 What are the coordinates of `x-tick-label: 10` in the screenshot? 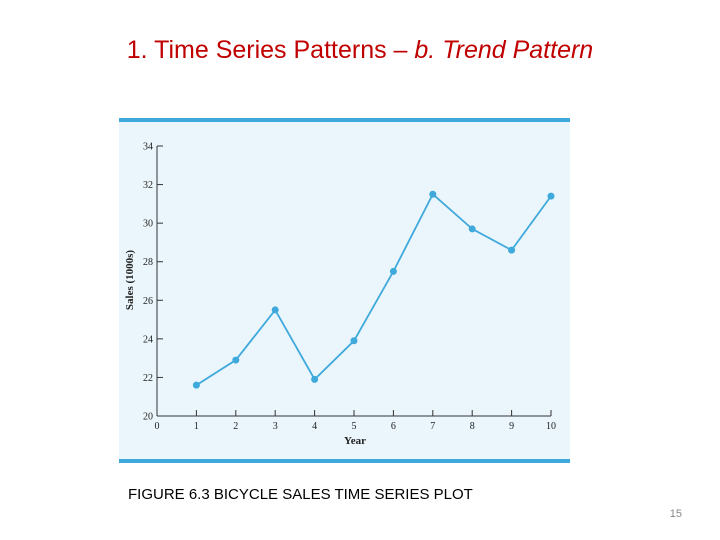 It's located at (551, 426).